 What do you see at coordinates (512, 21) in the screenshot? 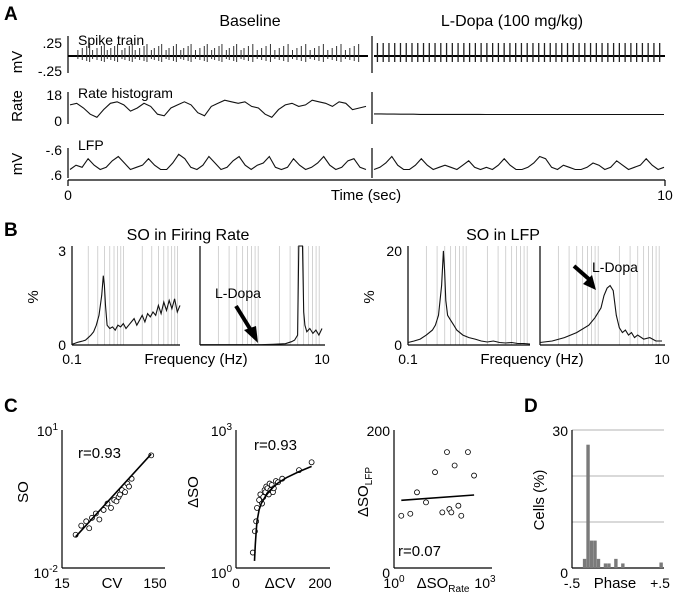
I see `column-title-ldopa: L-Dopa (100 mg/kg)` at bounding box center [512, 21].